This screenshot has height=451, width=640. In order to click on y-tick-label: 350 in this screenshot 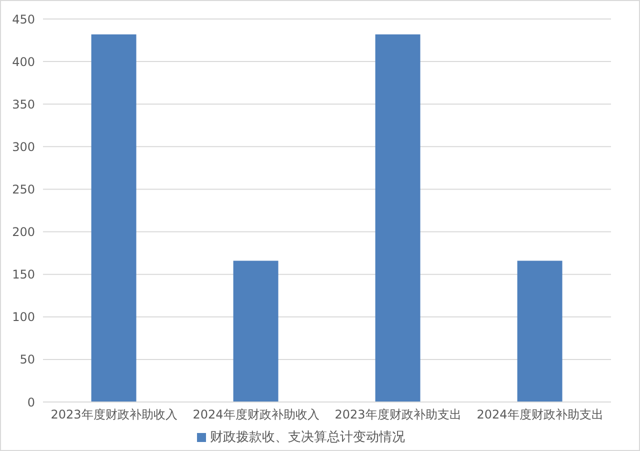, I will do `click(23, 104)`.